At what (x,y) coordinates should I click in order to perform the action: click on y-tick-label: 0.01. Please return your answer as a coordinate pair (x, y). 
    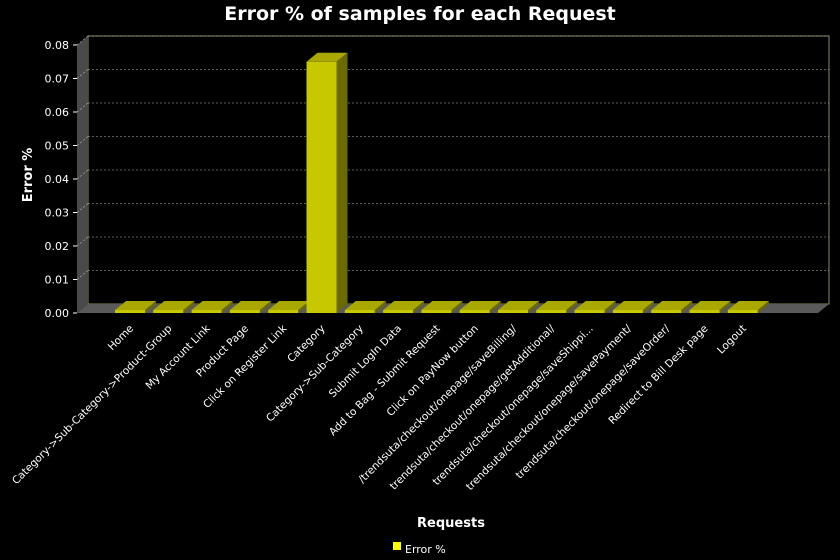
    Looking at the image, I should click on (57, 280).